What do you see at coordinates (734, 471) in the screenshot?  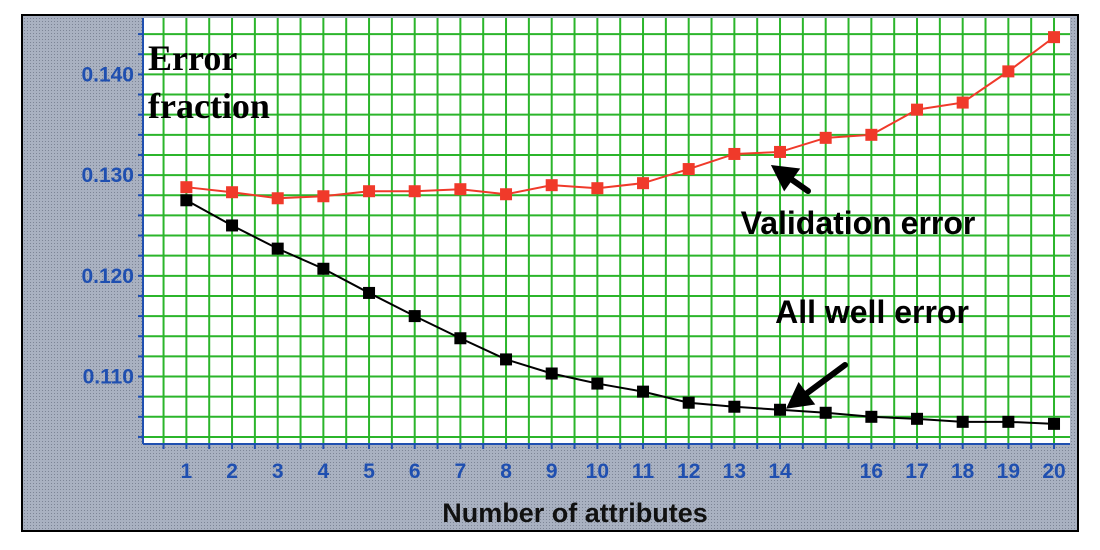 I see `x-tick-label-13: 13` at bounding box center [734, 471].